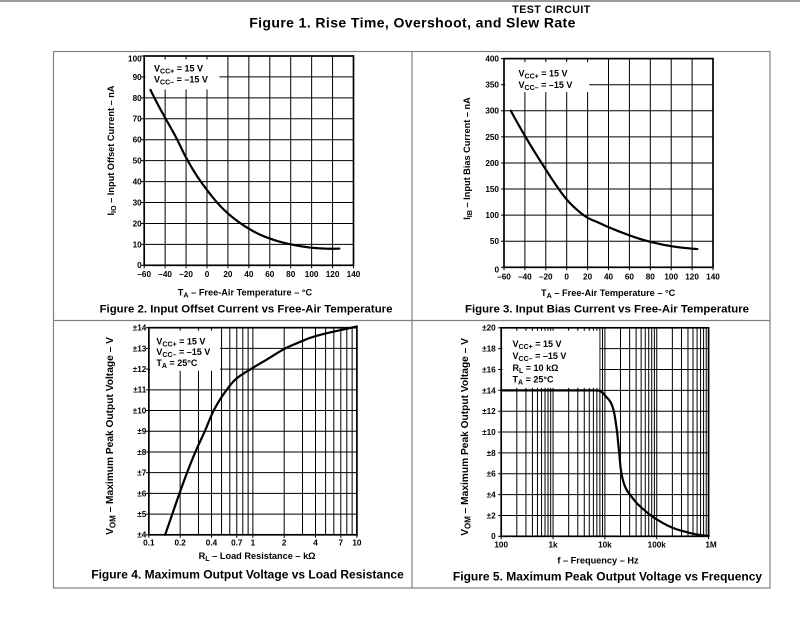  I want to click on svg-text: ±11, so click(140, 390).